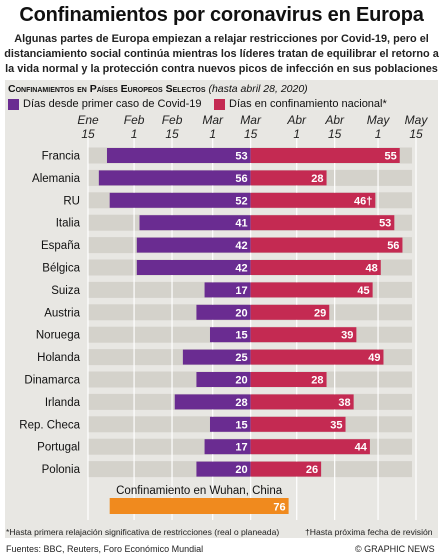 The image size is (443, 559). What do you see at coordinates (379, 120) in the screenshot?
I see `tick-label-month: May` at bounding box center [379, 120].